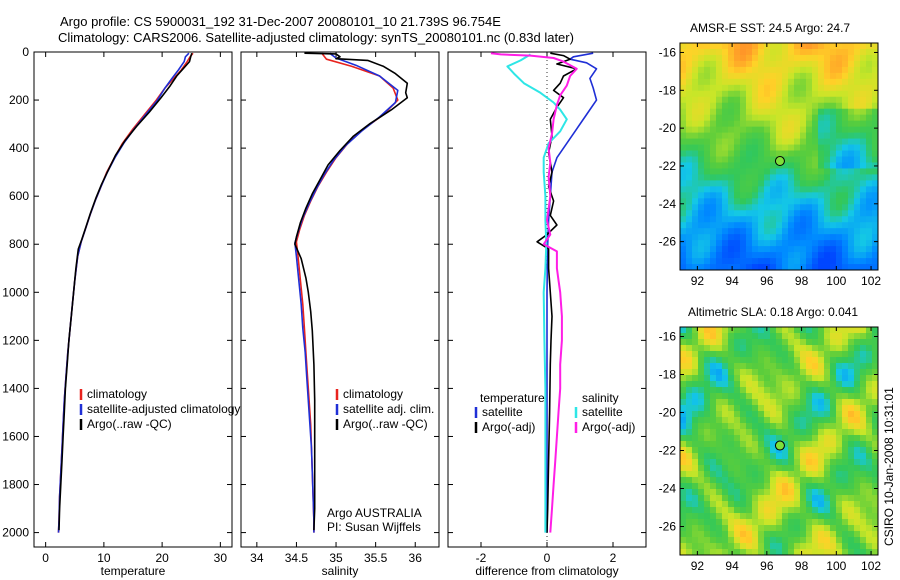 The image size is (900, 580). I want to click on sla_map-ytick-label: -22, so click(668, 451).